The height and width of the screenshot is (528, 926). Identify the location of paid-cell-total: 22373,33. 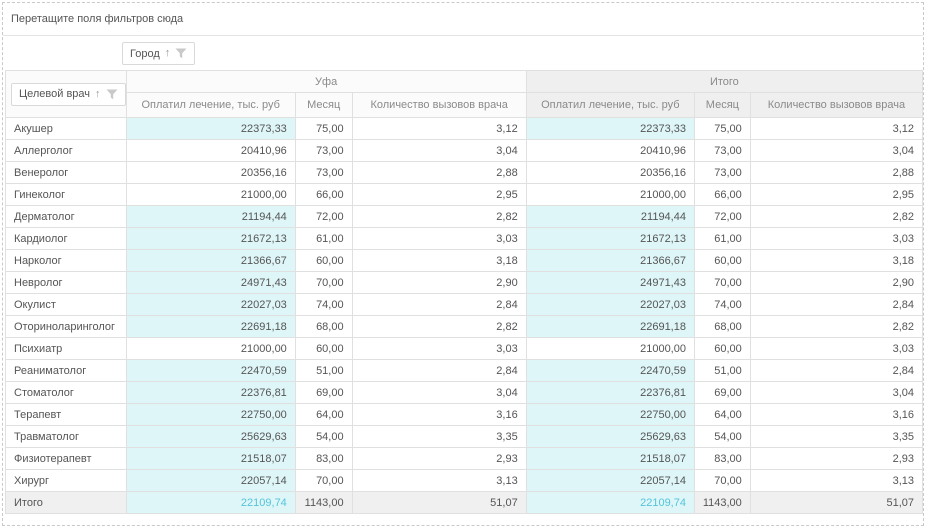
(610, 128).